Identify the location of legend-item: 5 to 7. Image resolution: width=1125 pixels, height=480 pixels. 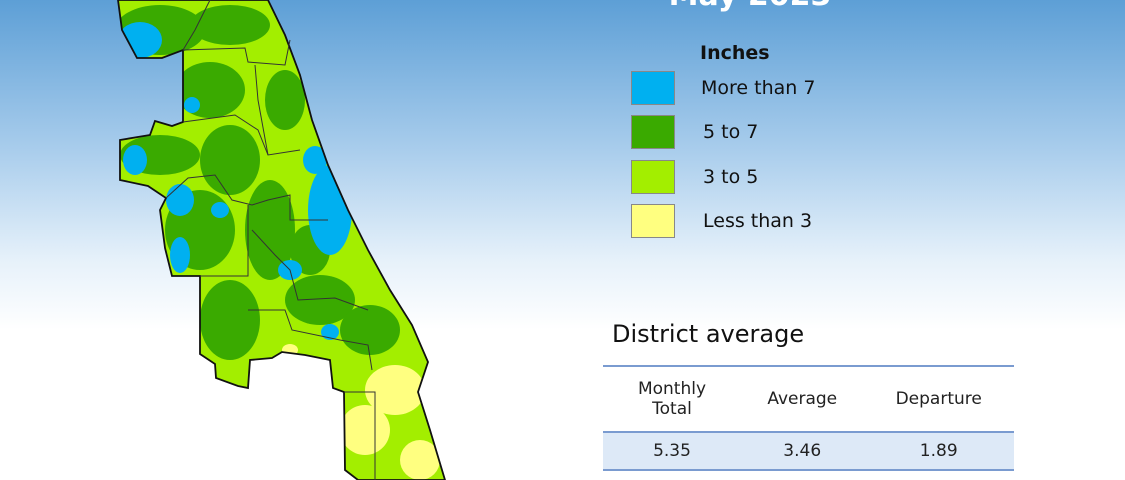
(761, 132).